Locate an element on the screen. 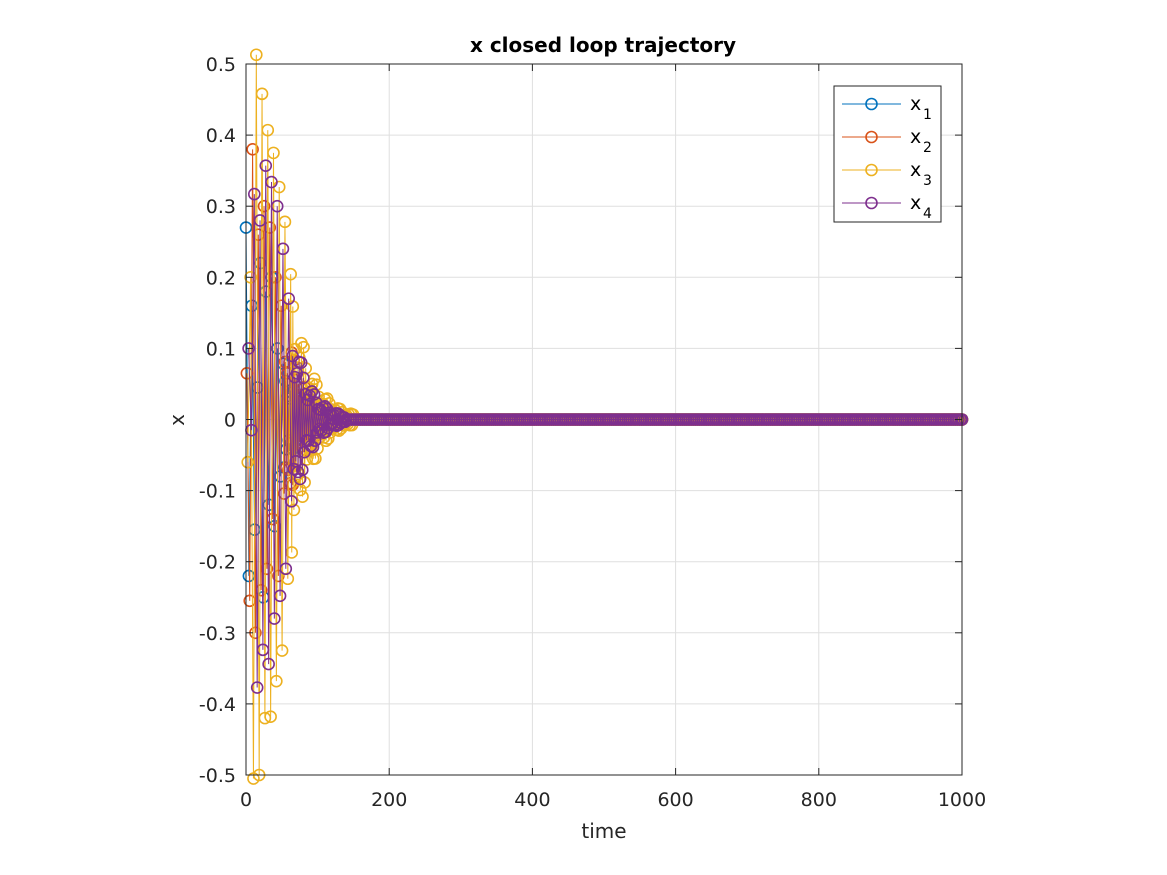  y-axis-label: x is located at coordinates (177, 420).